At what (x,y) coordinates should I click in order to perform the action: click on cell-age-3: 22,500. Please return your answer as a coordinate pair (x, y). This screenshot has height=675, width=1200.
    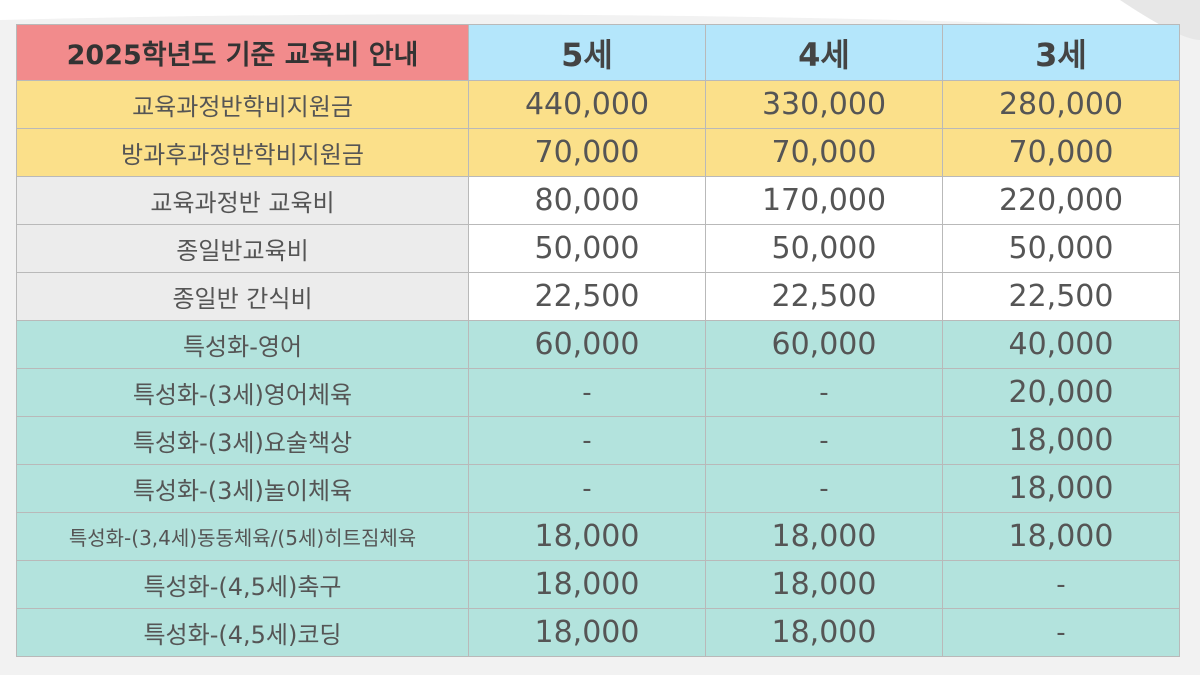
    Looking at the image, I should click on (1061, 296).